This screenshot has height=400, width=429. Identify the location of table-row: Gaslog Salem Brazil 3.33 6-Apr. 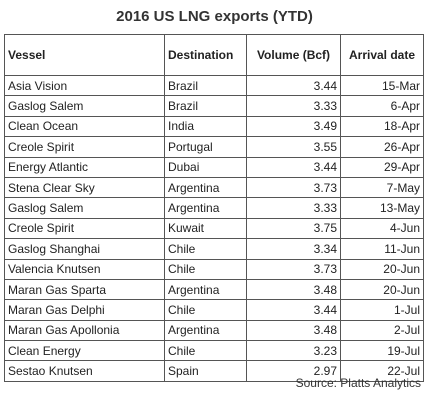
(214, 106).